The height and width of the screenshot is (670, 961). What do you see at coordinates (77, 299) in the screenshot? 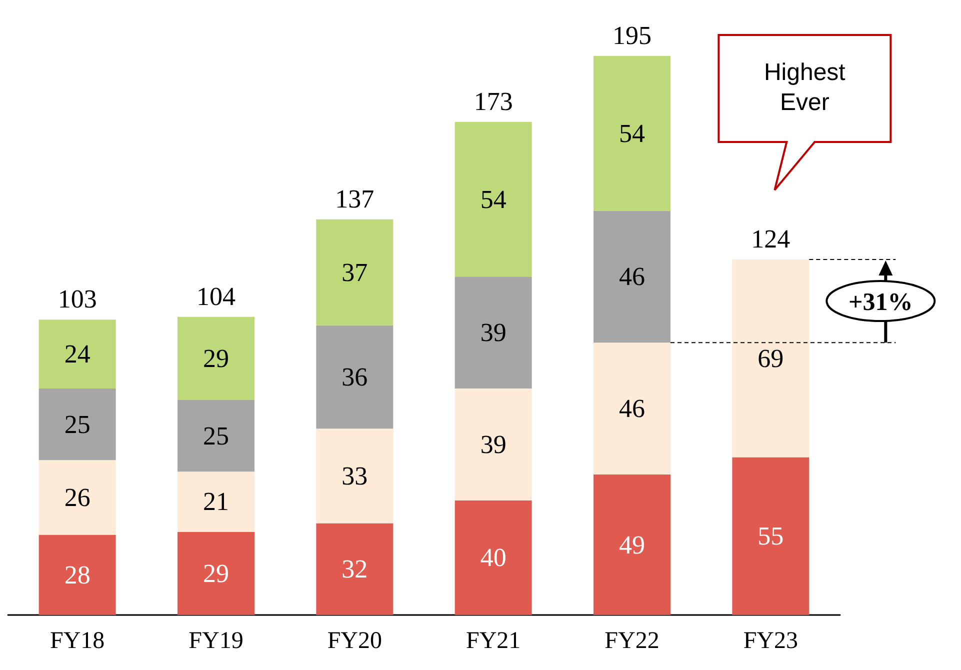
I see `total-label: 103` at bounding box center [77, 299].